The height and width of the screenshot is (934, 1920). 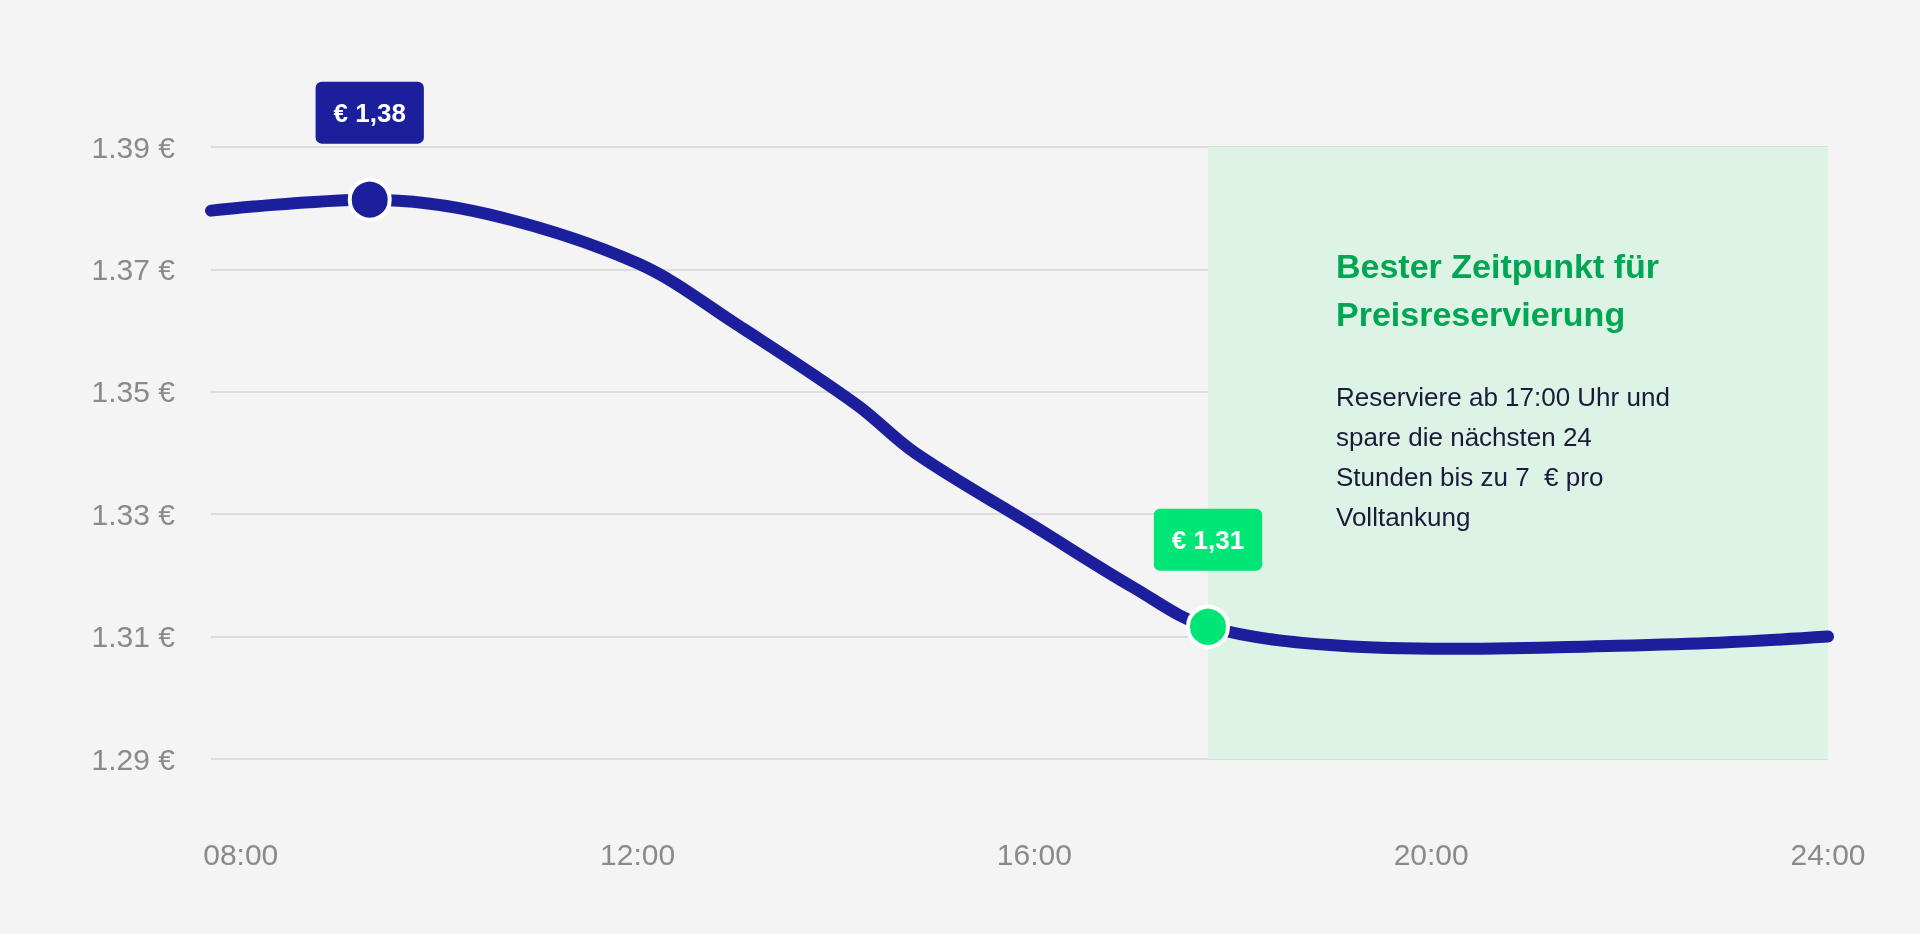 What do you see at coordinates (1431, 854) in the screenshot?
I see `x-tick-label: 20:00` at bounding box center [1431, 854].